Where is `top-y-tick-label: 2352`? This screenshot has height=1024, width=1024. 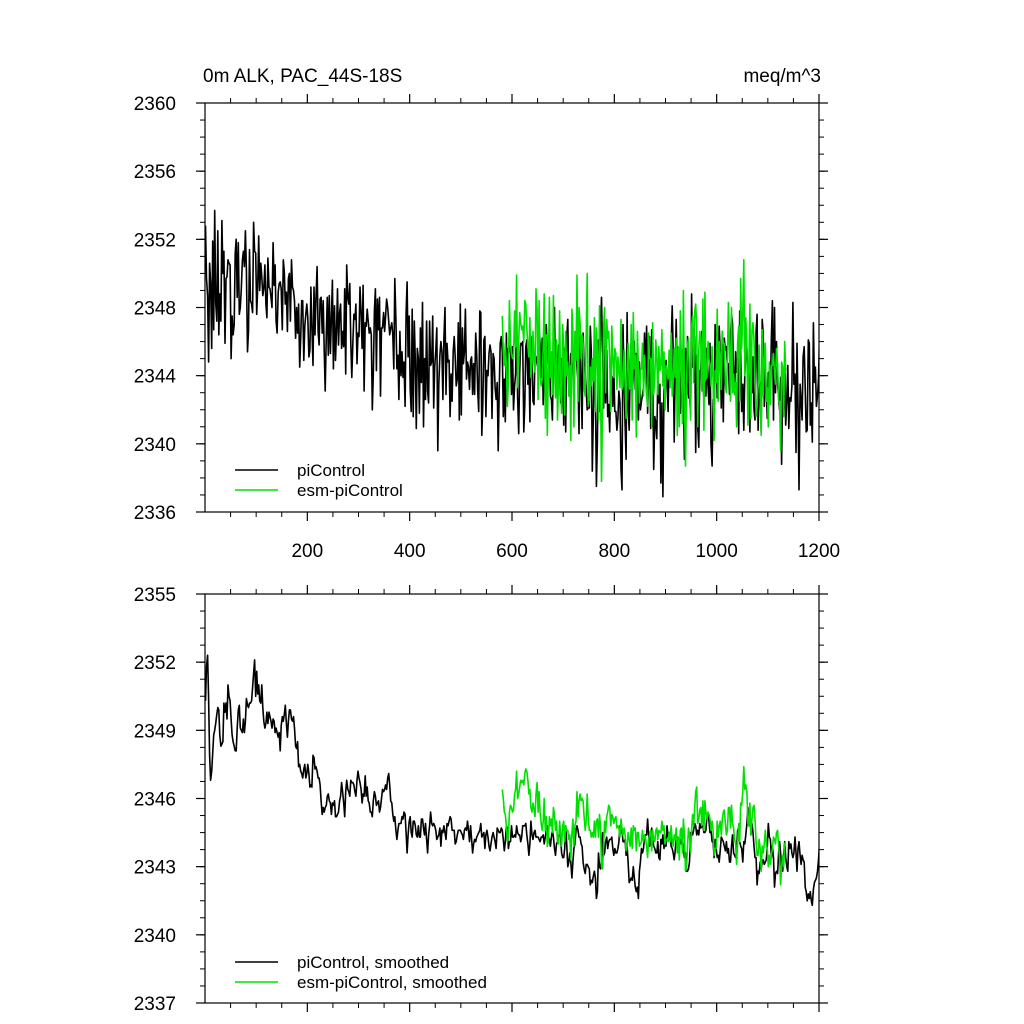
top-y-tick-label: 2352 is located at coordinates (155, 240).